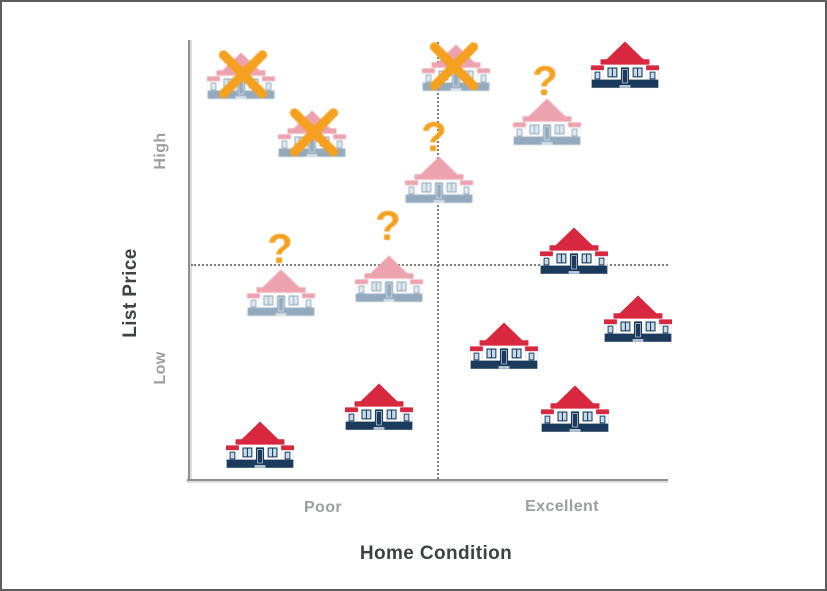  I want to click on y-axis-line, so click(189, 260).